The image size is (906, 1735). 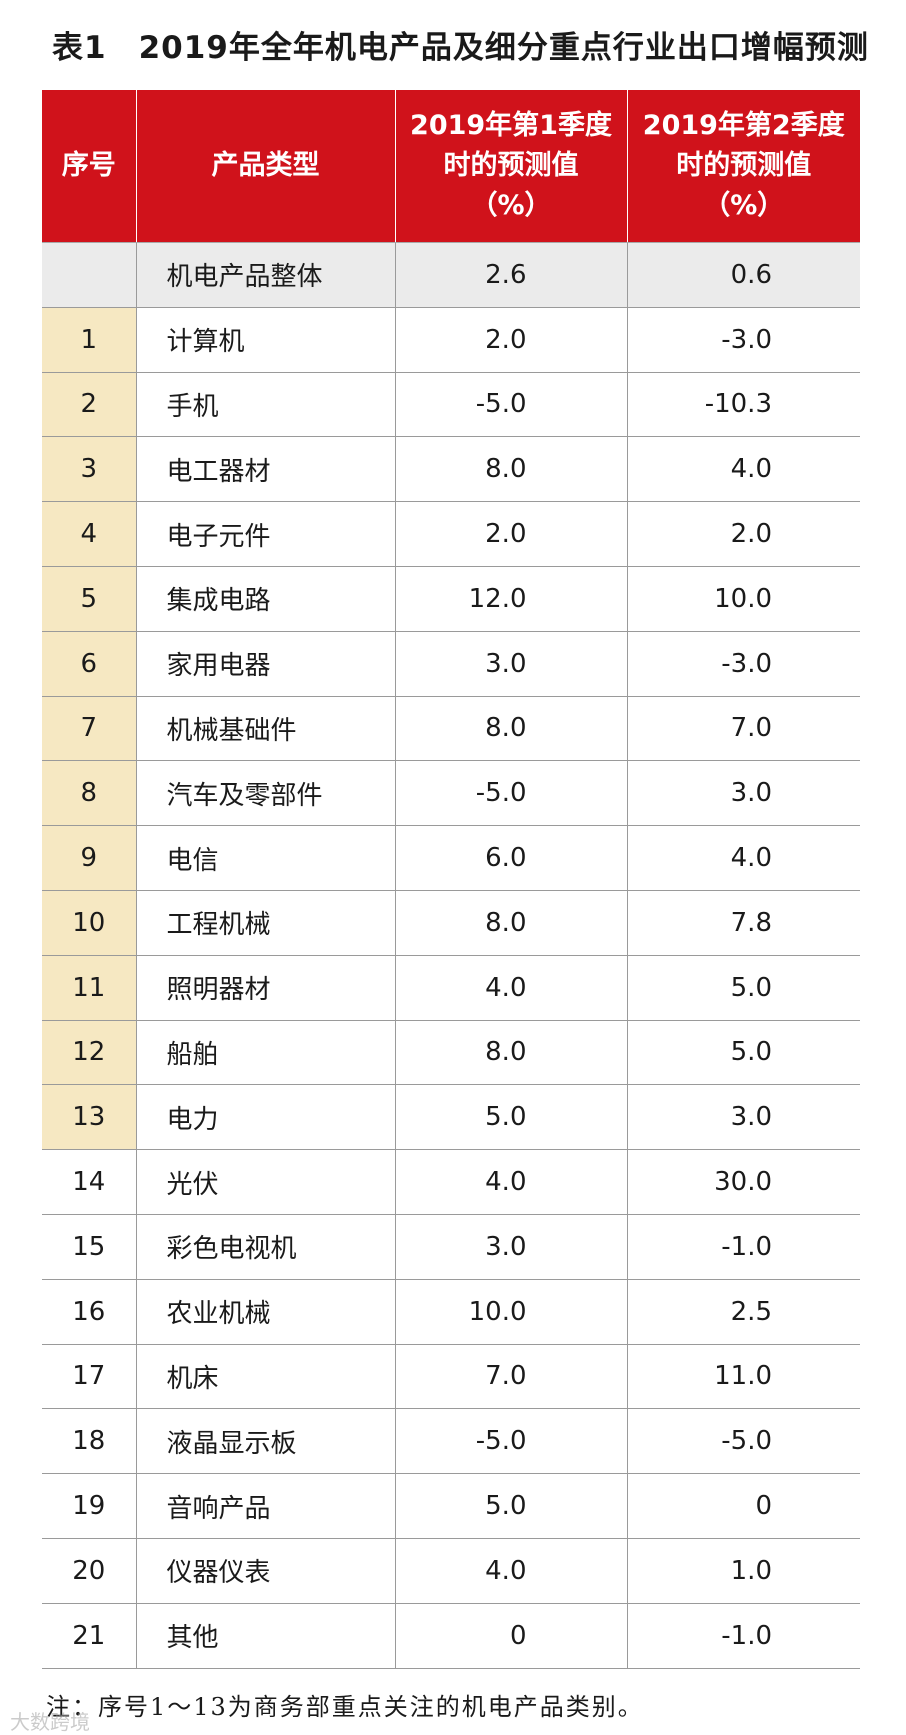 What do you see at coordinates (265, 923) in the screenshot?
I see `cell-product-type: 工程机械` at bounding box center [265, 923].